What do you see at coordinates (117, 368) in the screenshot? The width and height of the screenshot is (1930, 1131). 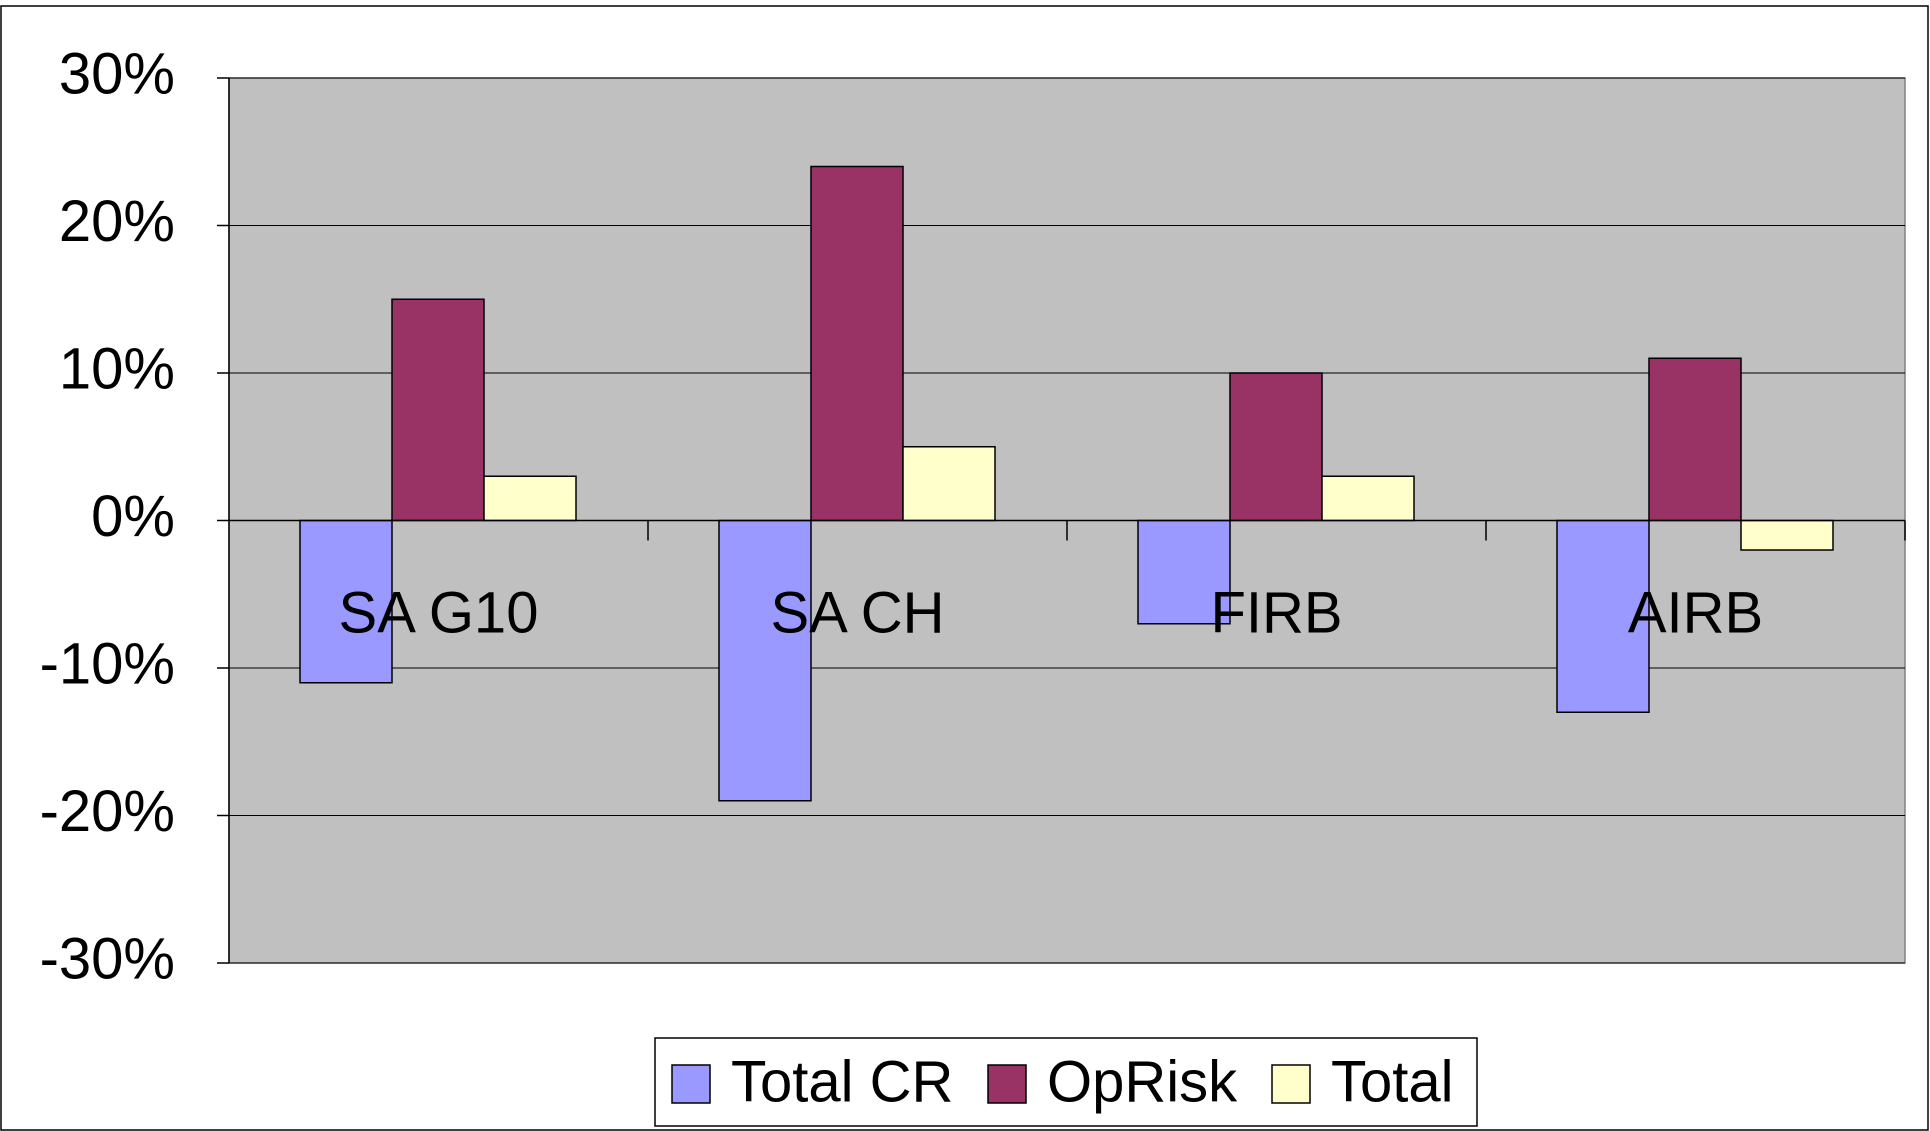 I see `y-tick-label: 10%` at bounding box center [117, 368].